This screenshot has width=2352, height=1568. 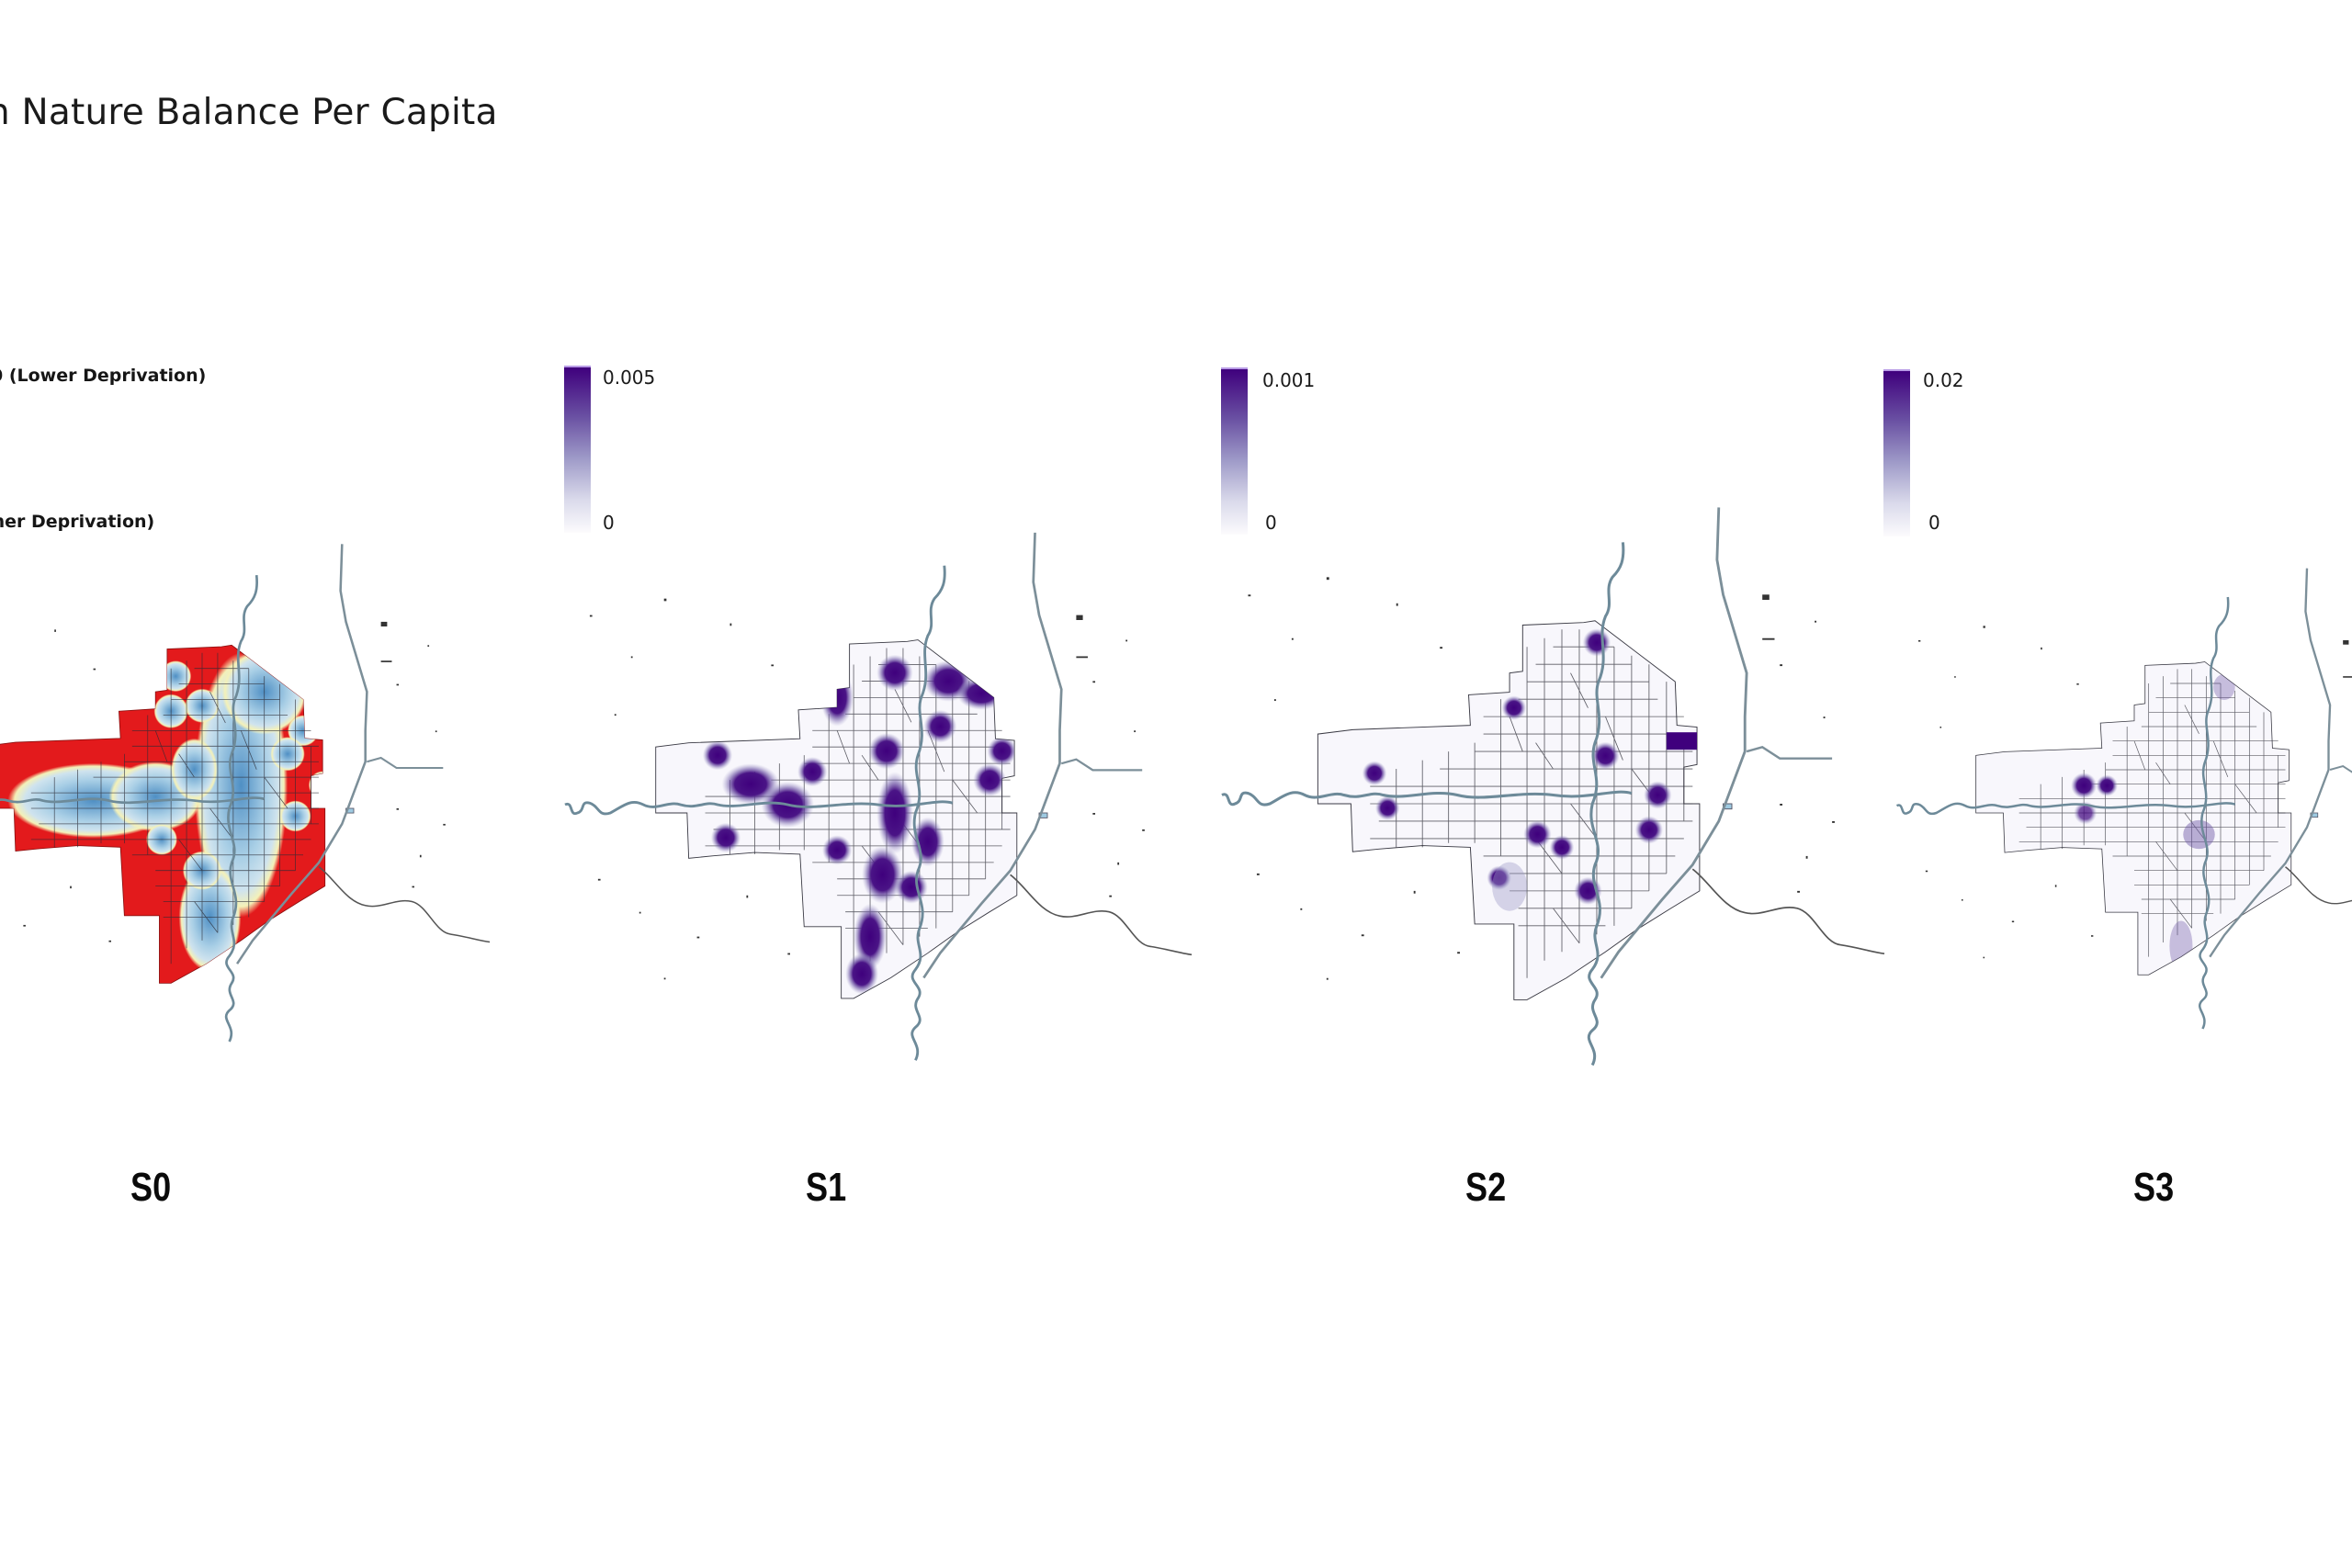 I want to click on colorbar-s3-min-label: 0, so click(x=1934, y=523).